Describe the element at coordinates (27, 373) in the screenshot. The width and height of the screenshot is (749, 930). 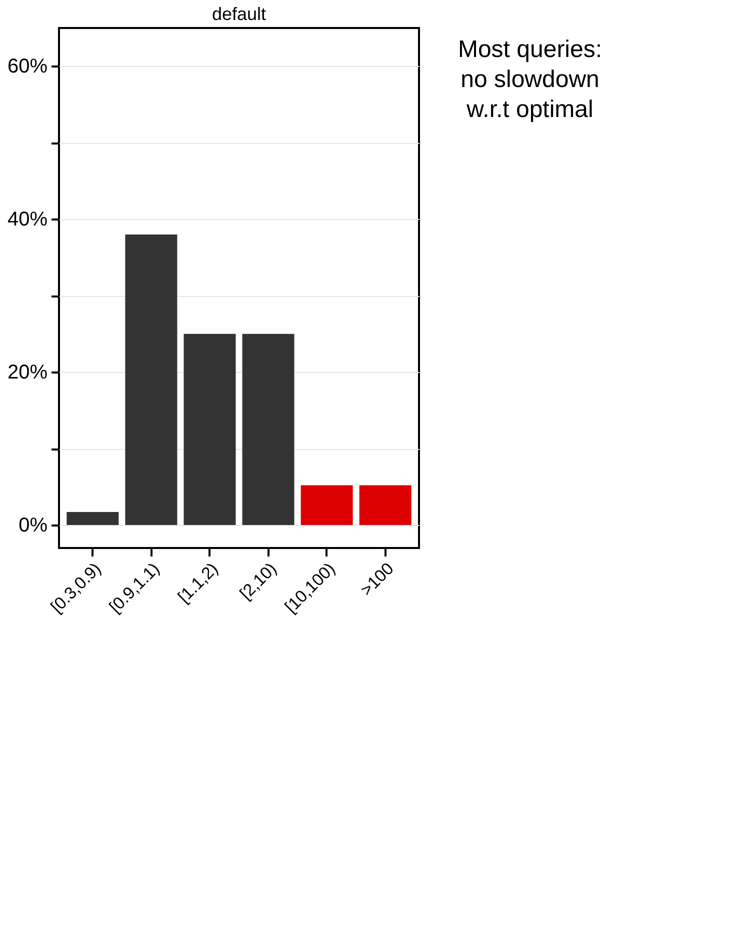
I see `y-tick-label: 20%` at that location.